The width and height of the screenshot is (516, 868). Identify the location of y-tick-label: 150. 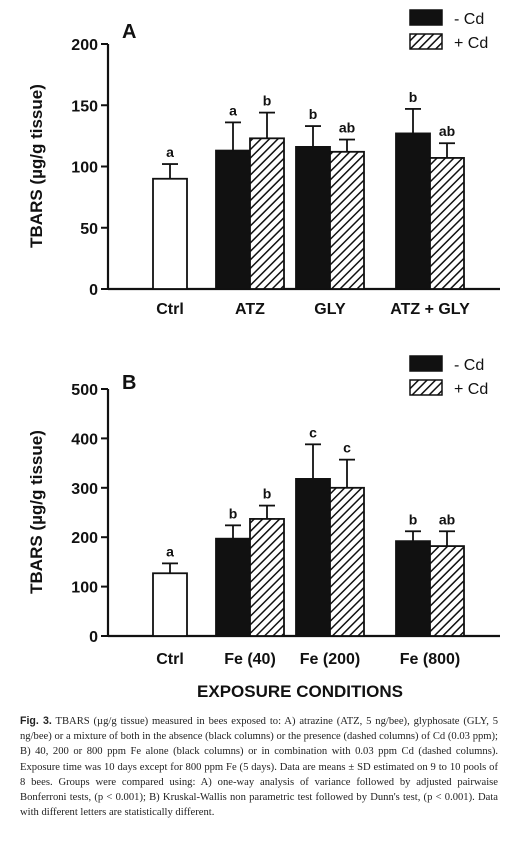
(84, 106).